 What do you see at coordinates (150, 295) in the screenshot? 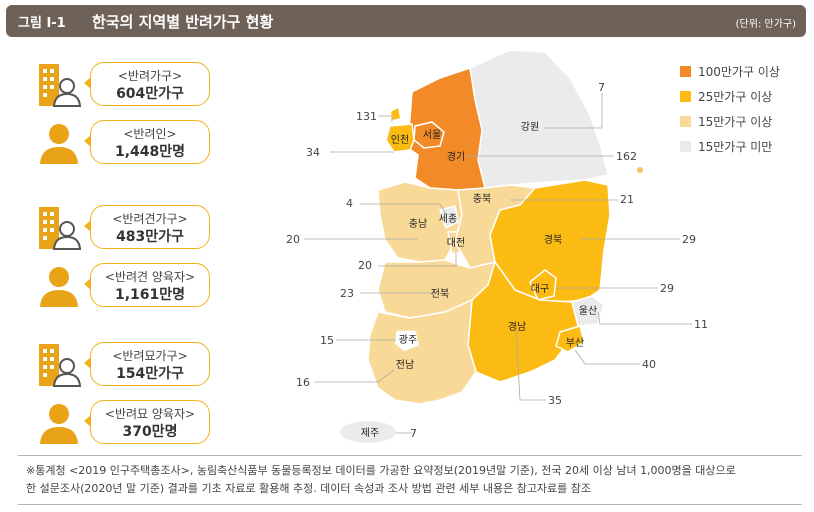
I see `stat-value: 1,161만명` at bounding box center [150, 295].